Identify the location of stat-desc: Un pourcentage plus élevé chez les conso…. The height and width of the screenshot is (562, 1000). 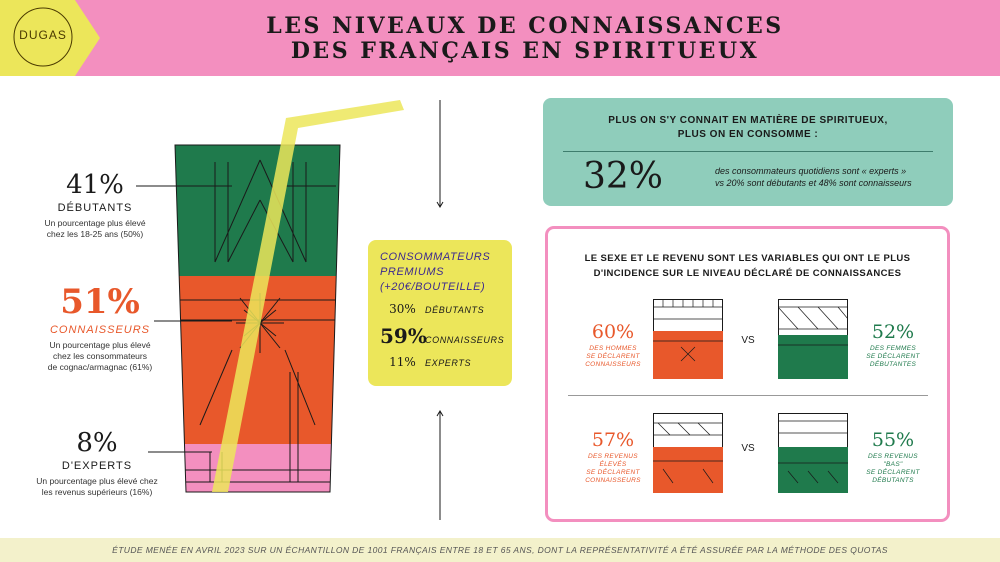
(100, 356).